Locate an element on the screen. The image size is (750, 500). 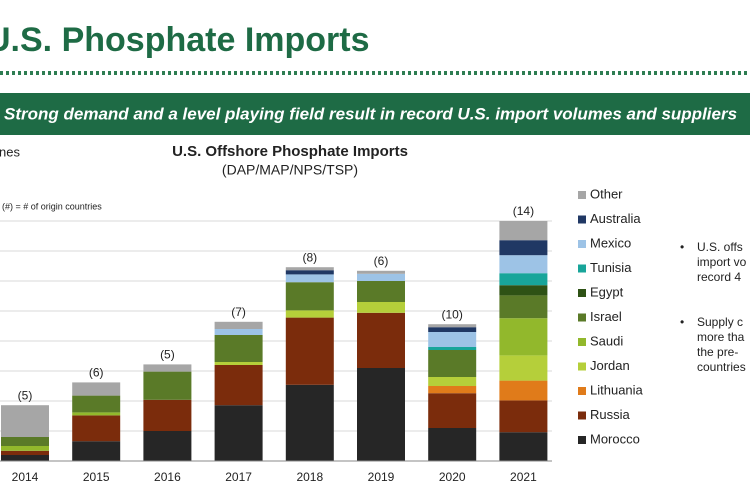
bar-label: (14) is located at coordinates (523, 211).